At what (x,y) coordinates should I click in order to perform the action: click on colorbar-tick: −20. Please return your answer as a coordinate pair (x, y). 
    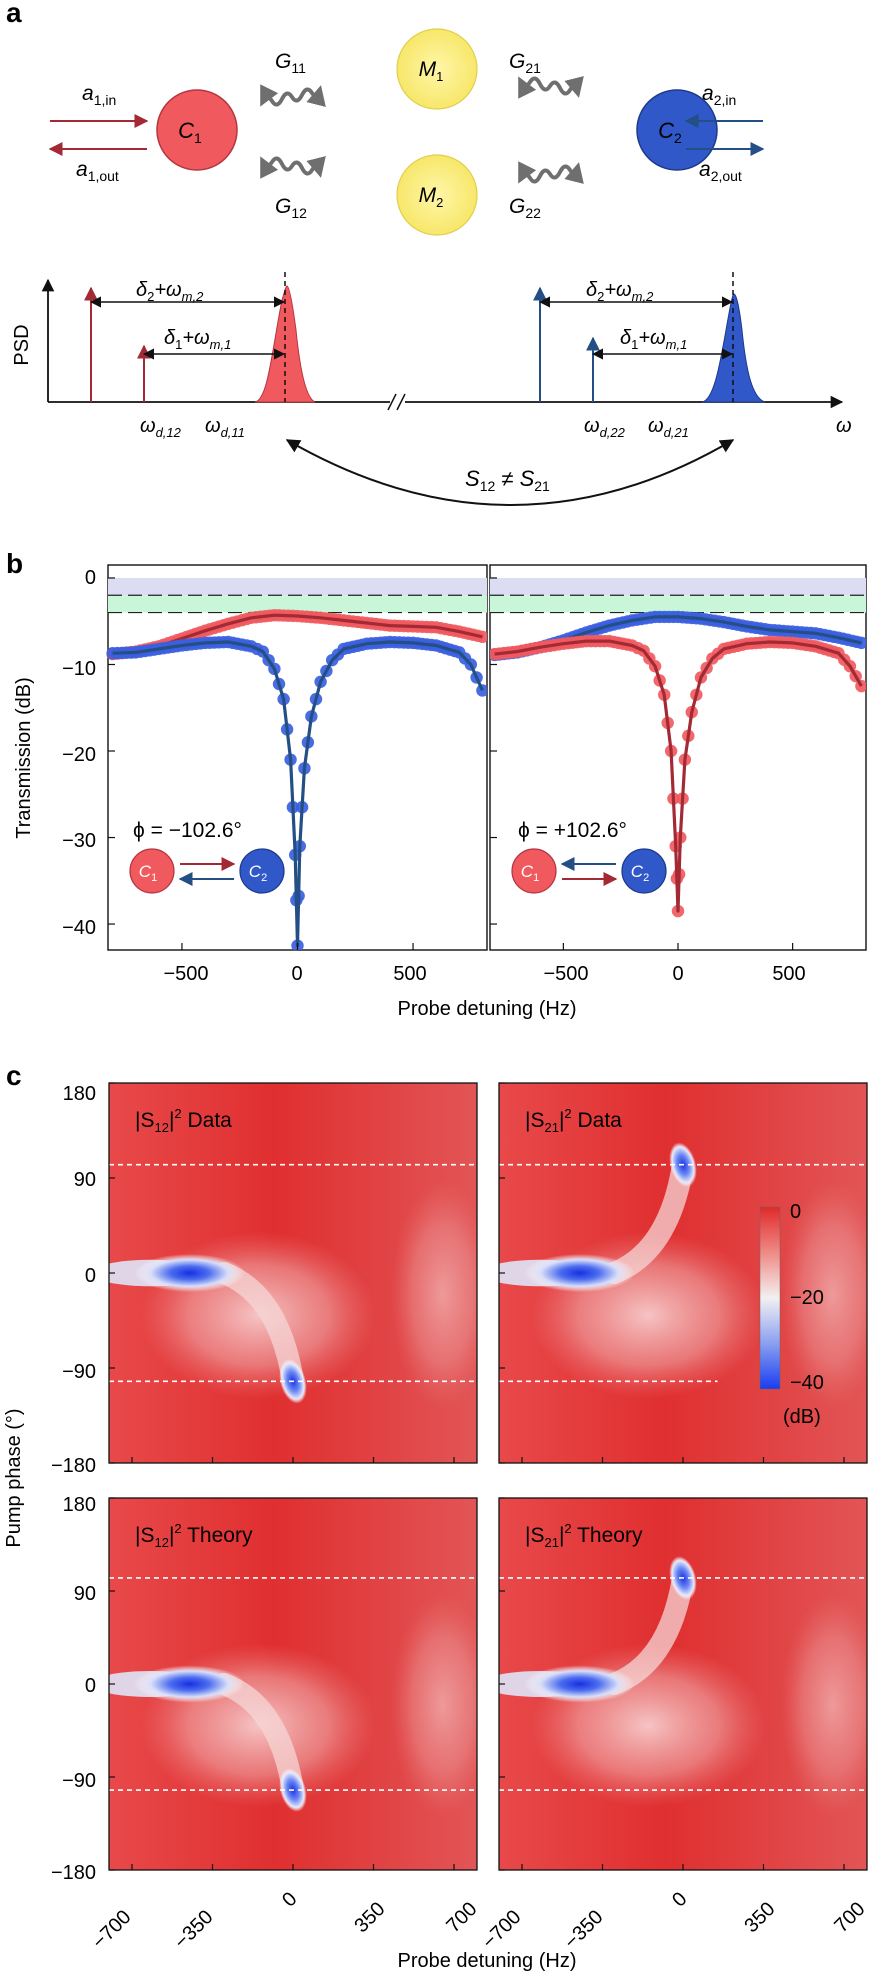
    Looking at the image, I should click on (807, 1298).